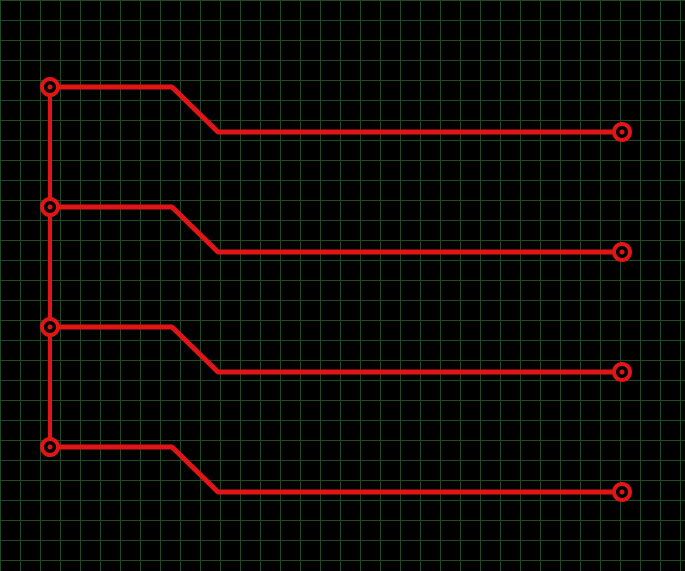  What do you see at coordinates (50, 447) in the screenshot?
I see `pad-left-4-center` at bounding box center [50, 447].